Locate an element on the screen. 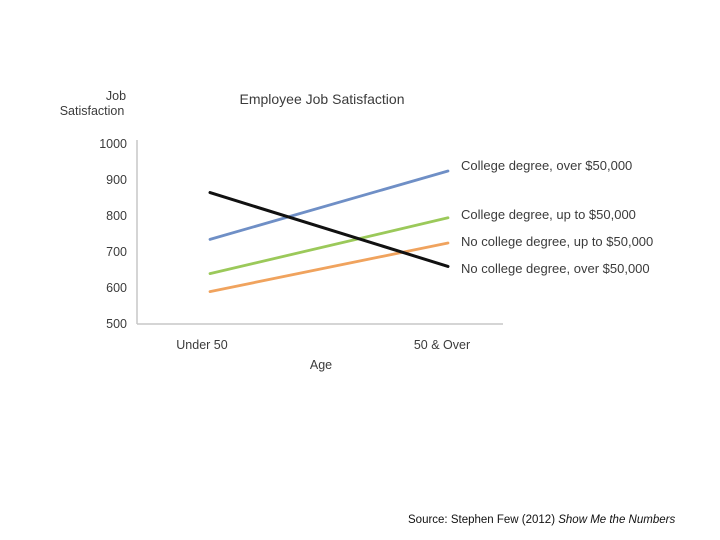  y-tick-label: 1000 is located at coordinates (113, 144).